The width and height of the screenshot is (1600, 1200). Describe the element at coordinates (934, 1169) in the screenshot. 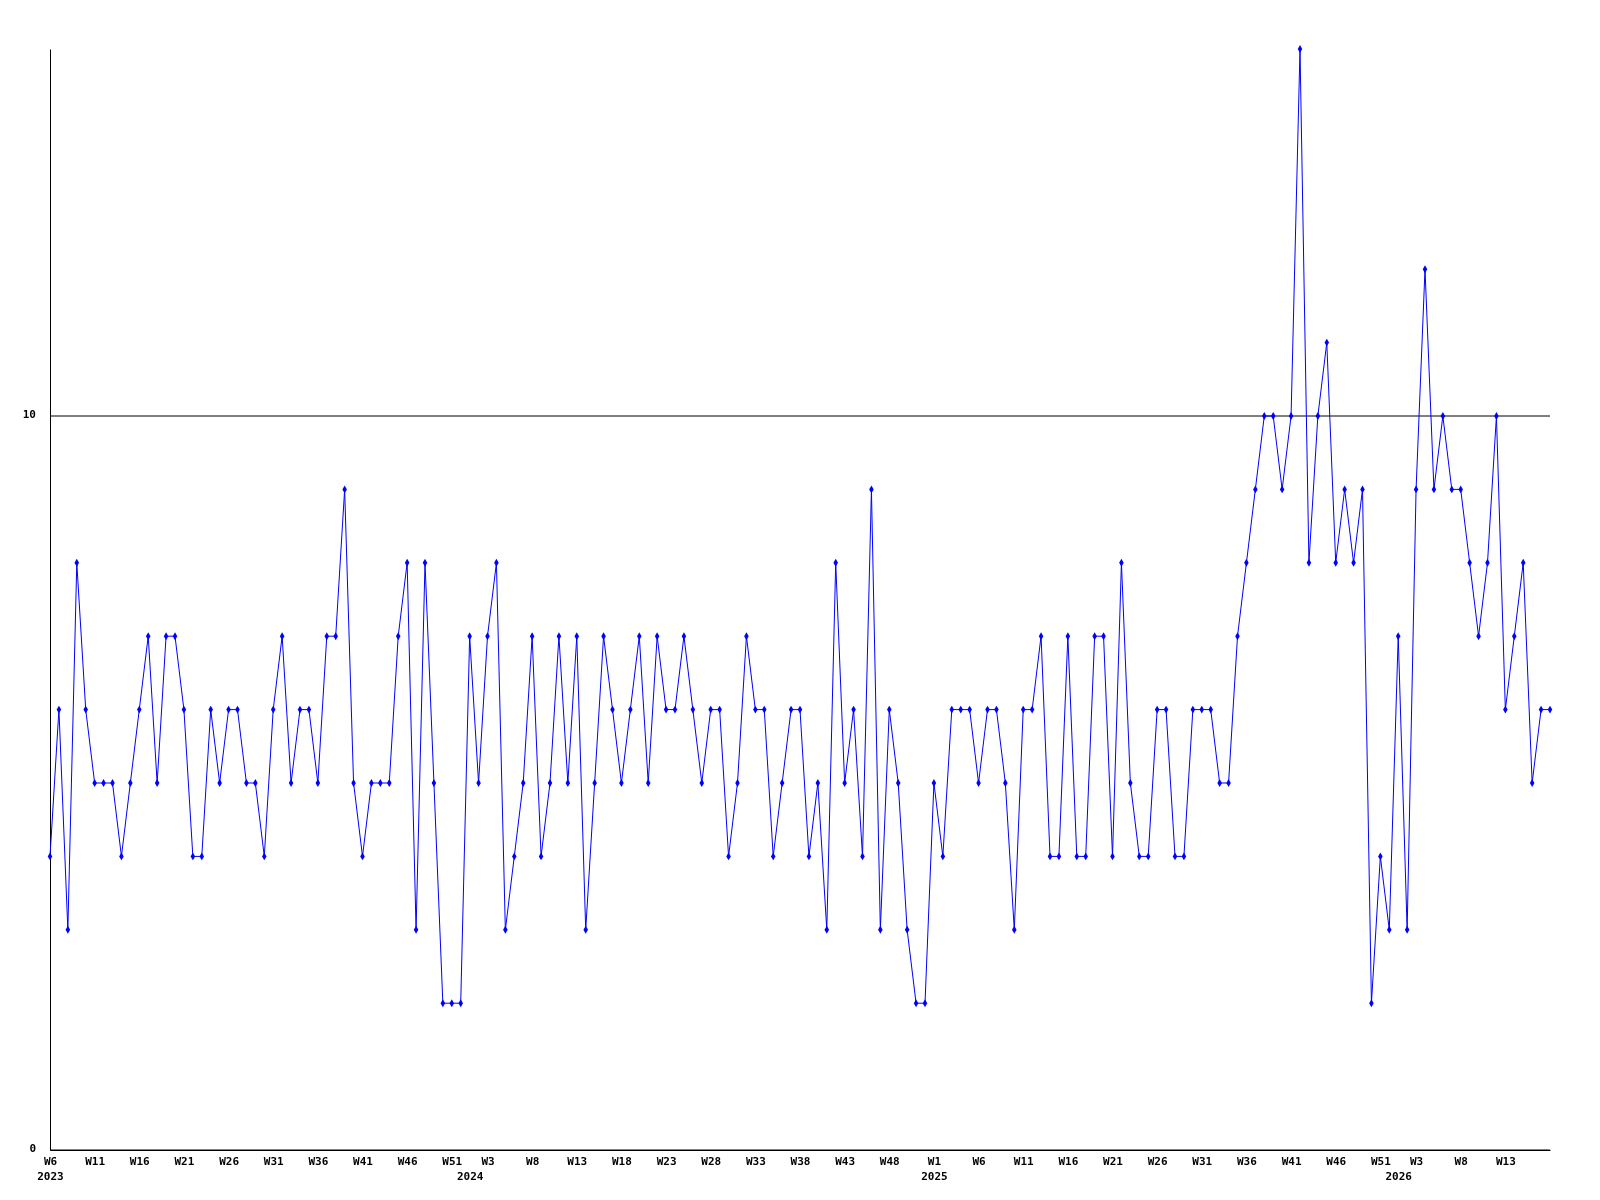

I see `x-tick-label: W1 2025` at that location.